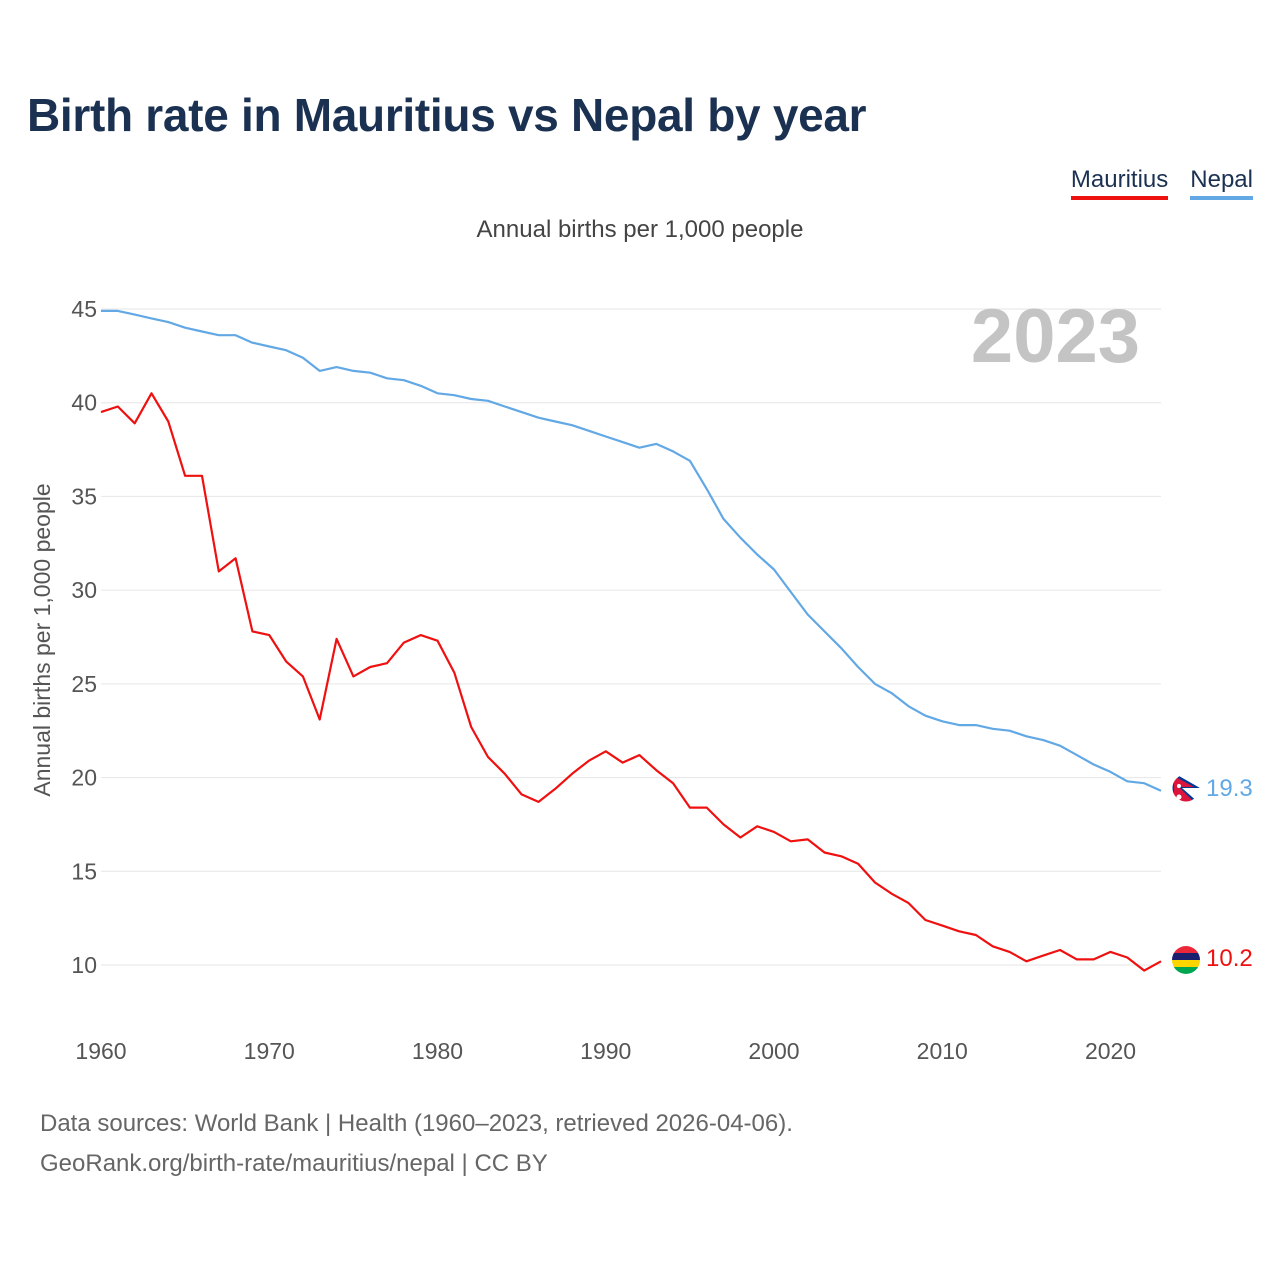  Describe the element at coordinates (1110, 1051) in the screenshot. I see `x-tick-label: 2020` at that location.